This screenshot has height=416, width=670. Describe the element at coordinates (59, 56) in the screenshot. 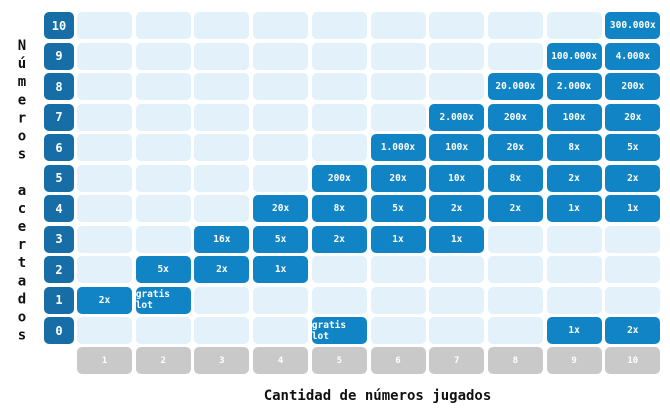

I see `row-label: 9` at that location.